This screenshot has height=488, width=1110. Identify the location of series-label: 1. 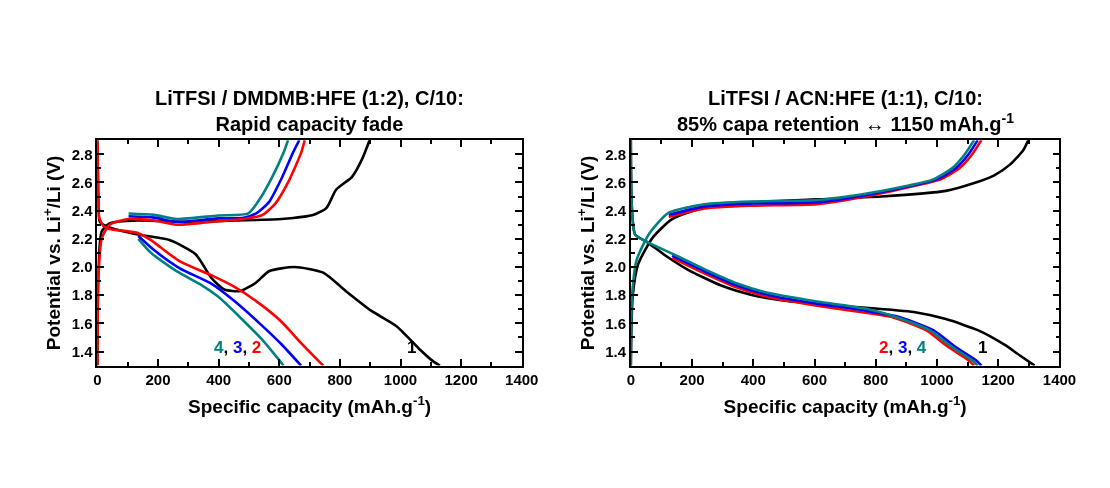
(983, 347).